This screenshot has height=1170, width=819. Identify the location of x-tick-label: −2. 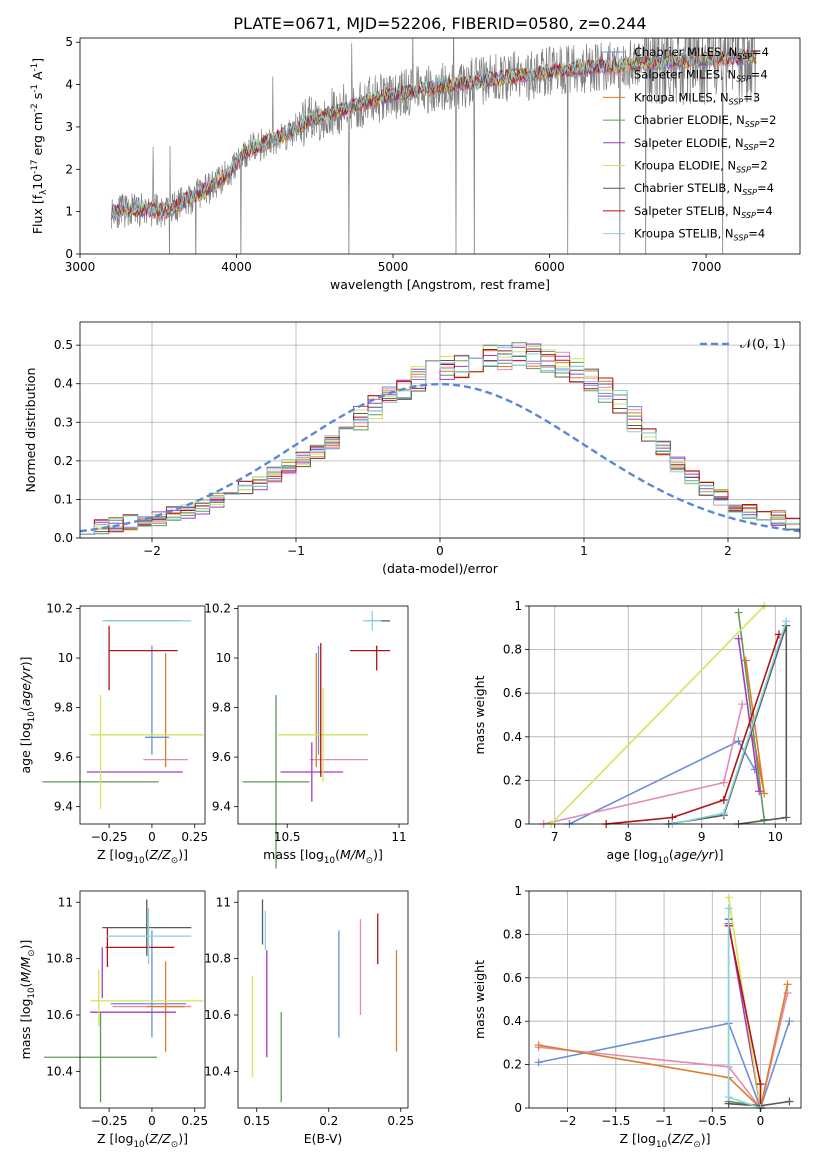
(568, 1121).